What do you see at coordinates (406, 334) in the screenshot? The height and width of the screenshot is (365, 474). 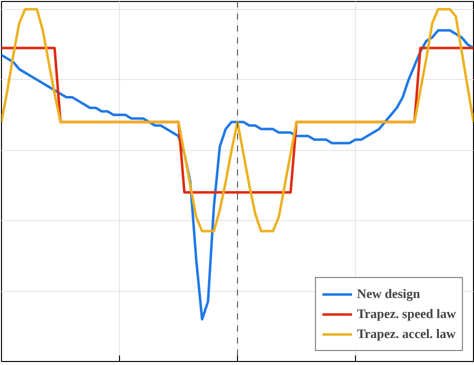 I see `legend-label: Trapez. accel. law` at bounding box center [406, 334].